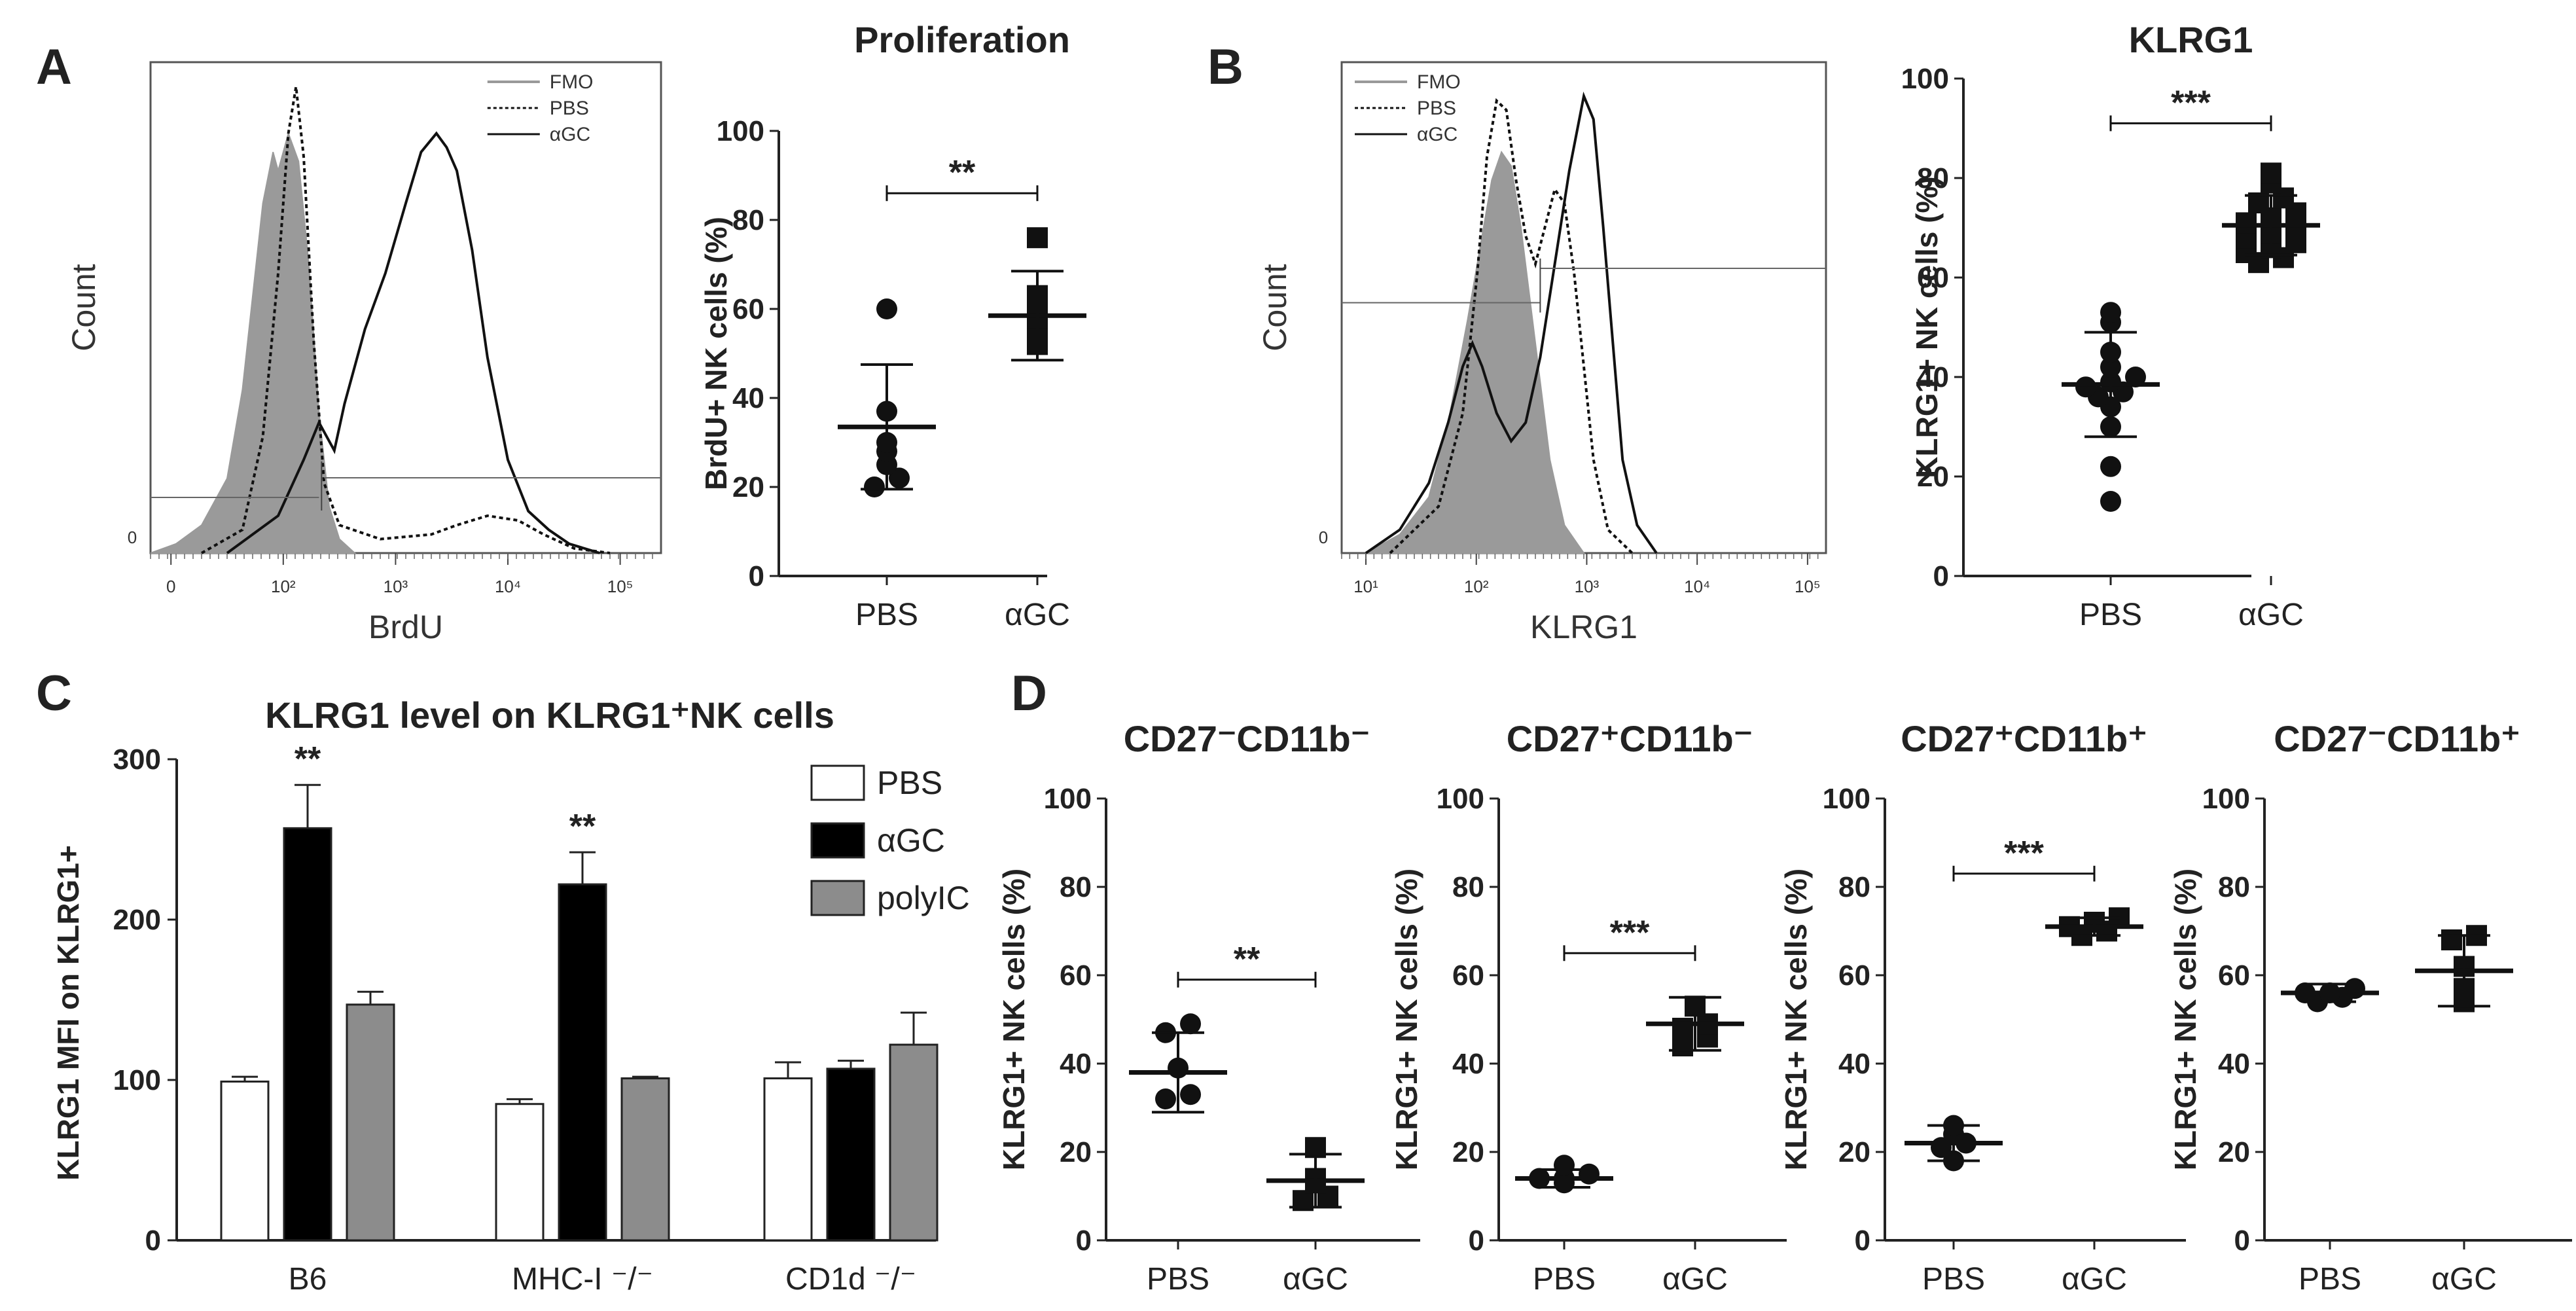 This screenshot has height=1311, width=2576. What do you see at coordinates (1365, 587) in the screenshot?
I see `x-tick-label: 10¹` at bounding box center [1365, 587].